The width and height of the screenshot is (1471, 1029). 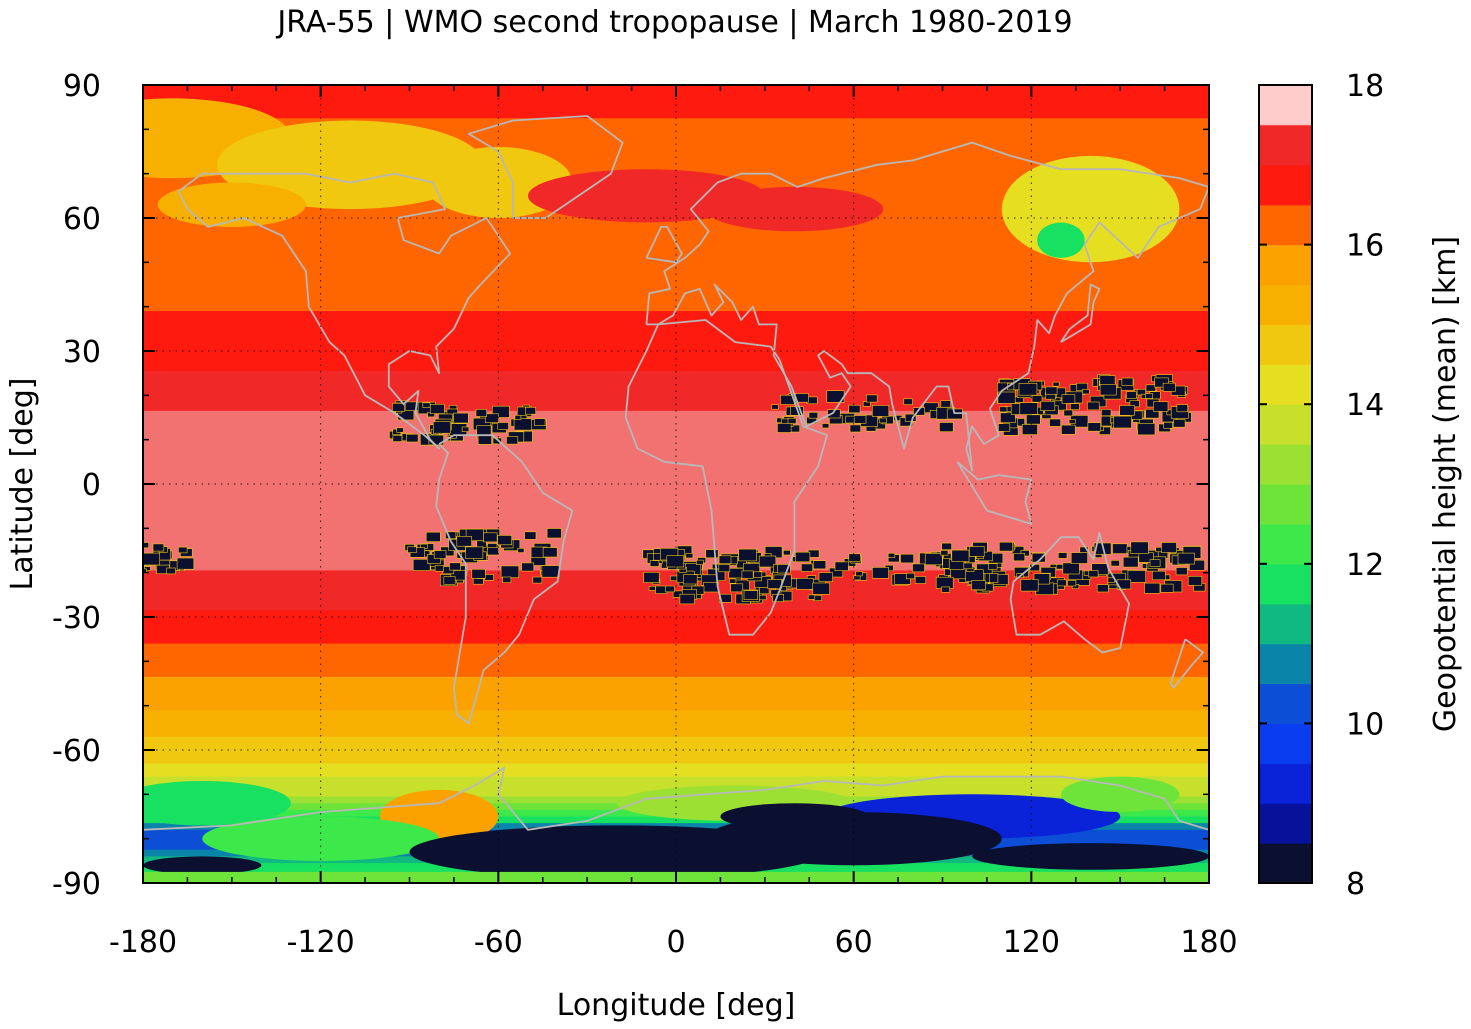 I want to click on y-axis-label: Latitude [deg], so click(x=22, y=484).